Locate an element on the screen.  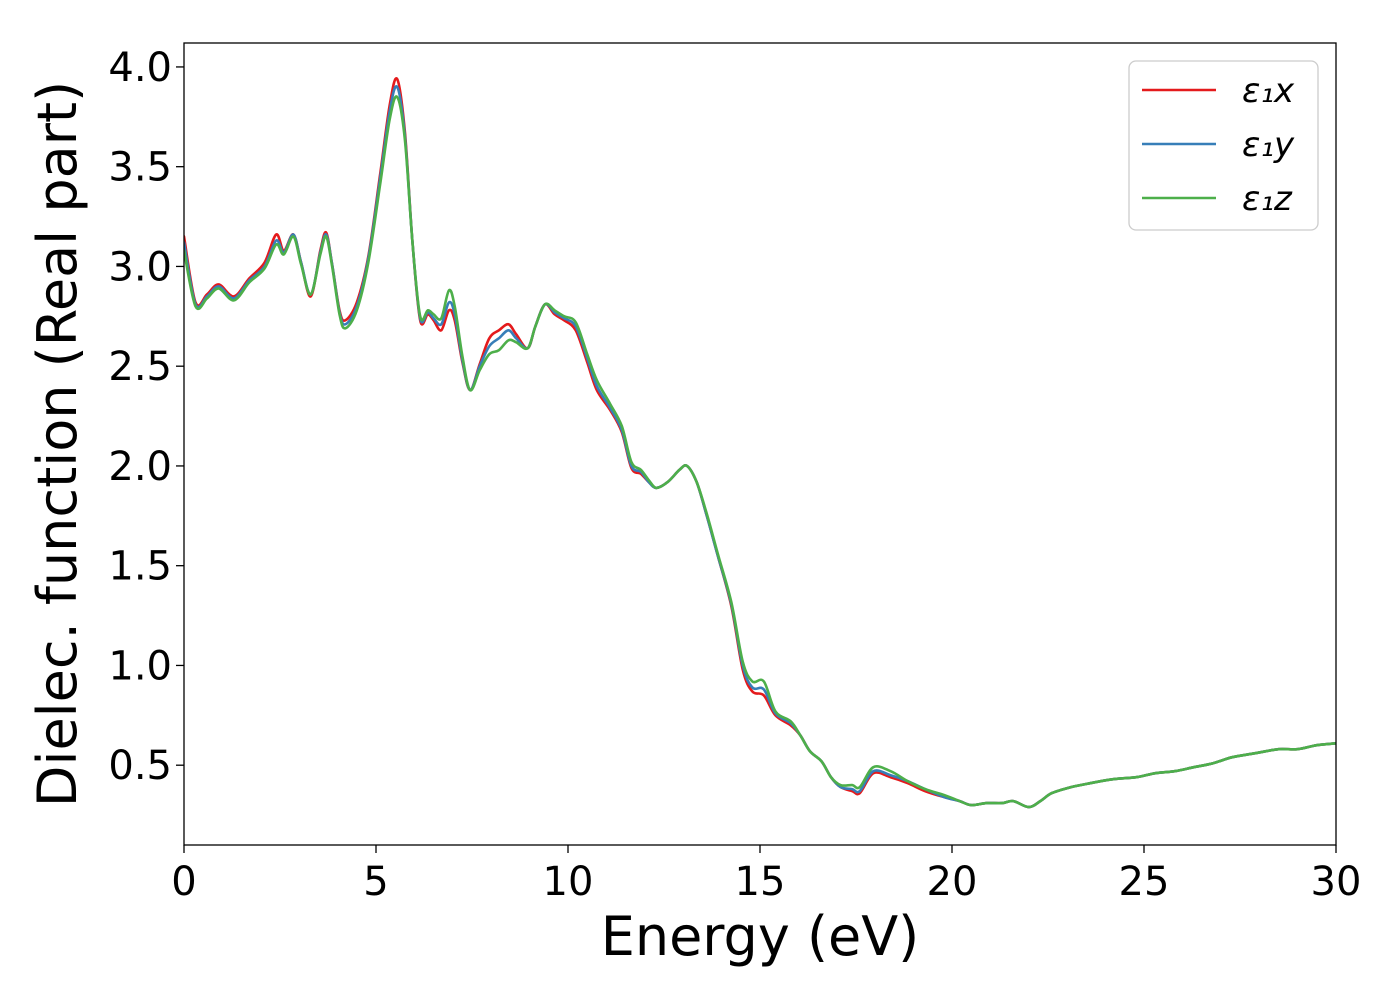
y-tick-label: 3.5 is located at coordinates (140, 168).